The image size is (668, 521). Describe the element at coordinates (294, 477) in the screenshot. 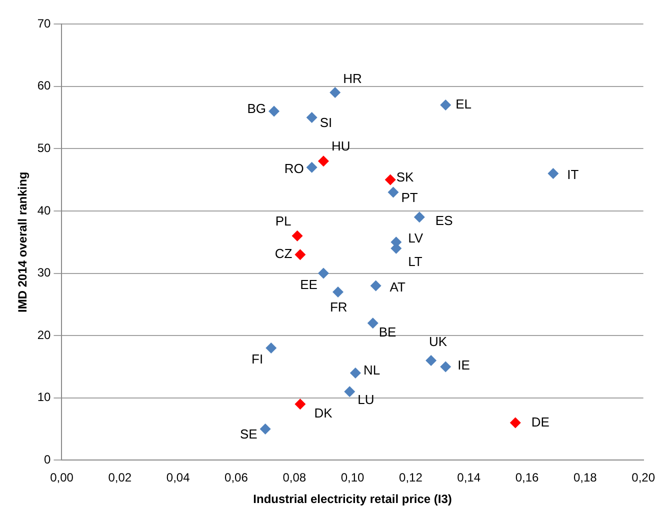

I see `x-tick-label: 0,08` at that location.